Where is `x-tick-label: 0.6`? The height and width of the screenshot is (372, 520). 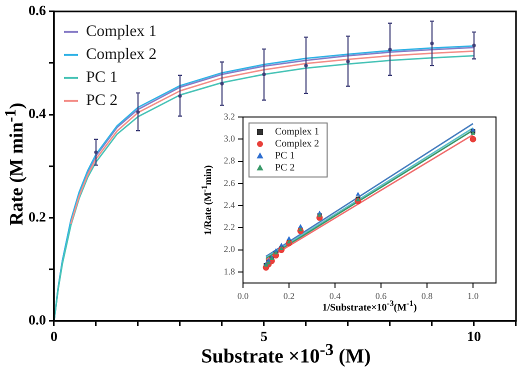
x-tick-label: 0.6 is located at coordinates (381, 295).